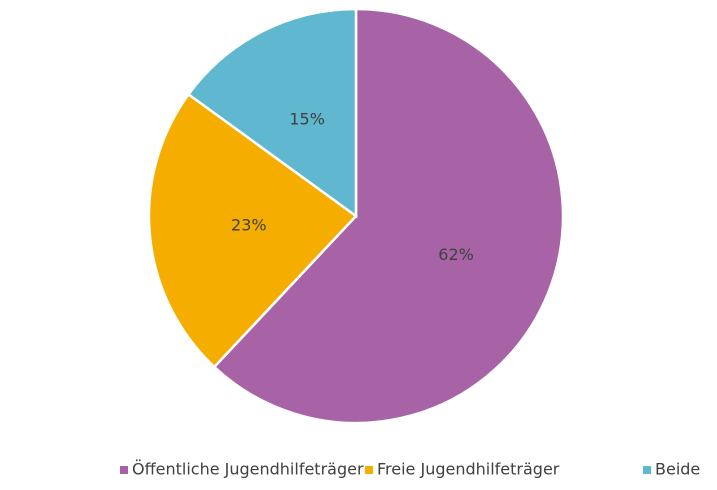 The width and height of the screenshot is (717, 490). I want to click on data-label: 15%, so click(307, 119).